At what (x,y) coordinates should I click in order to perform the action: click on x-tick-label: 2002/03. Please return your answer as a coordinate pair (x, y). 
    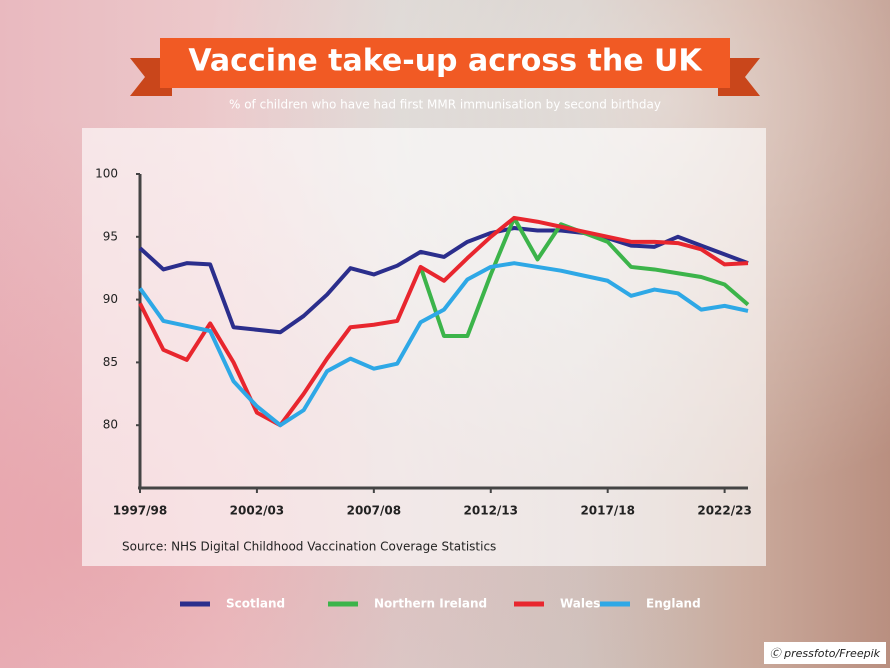
    Looking at the image, I should click on (257, 511).